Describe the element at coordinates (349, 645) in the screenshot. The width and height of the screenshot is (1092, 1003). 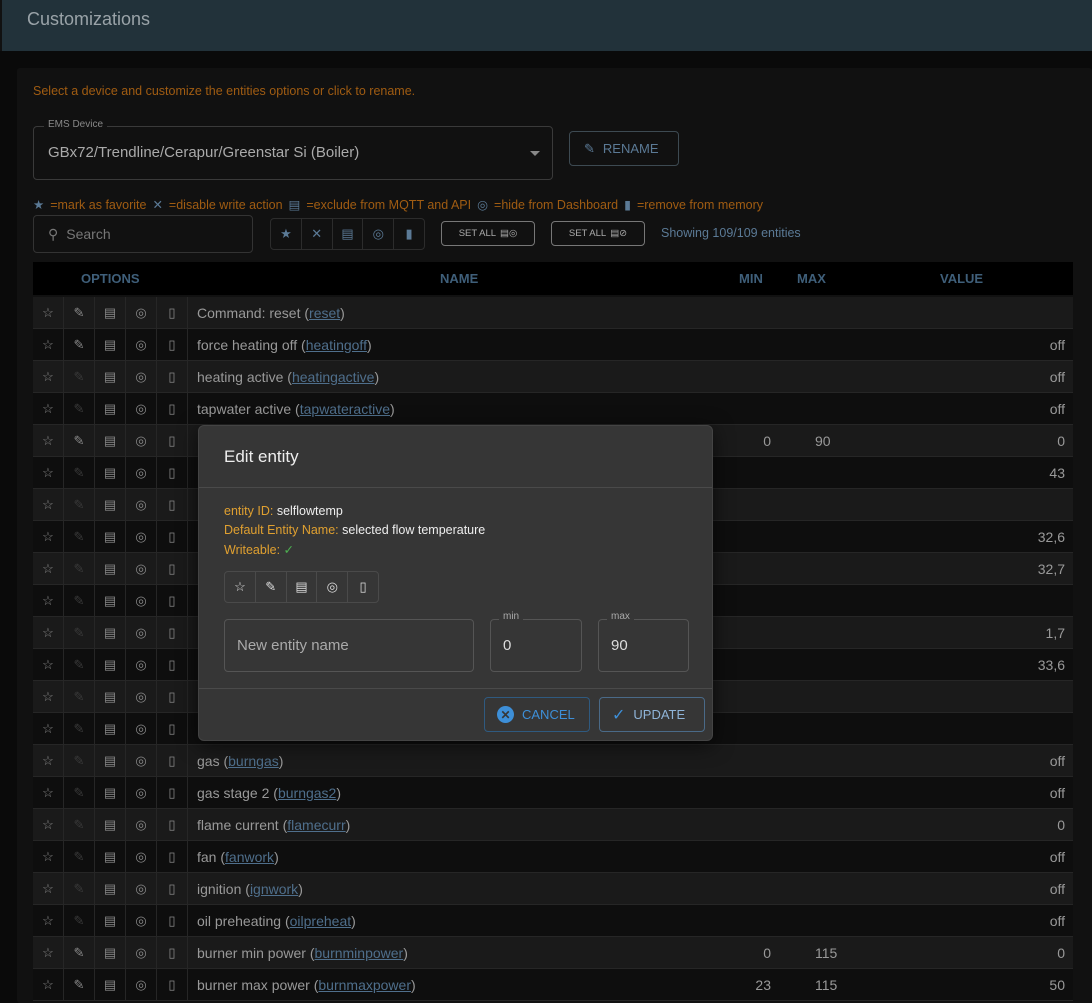
I see `entity-name-input: New entity name` at that location.